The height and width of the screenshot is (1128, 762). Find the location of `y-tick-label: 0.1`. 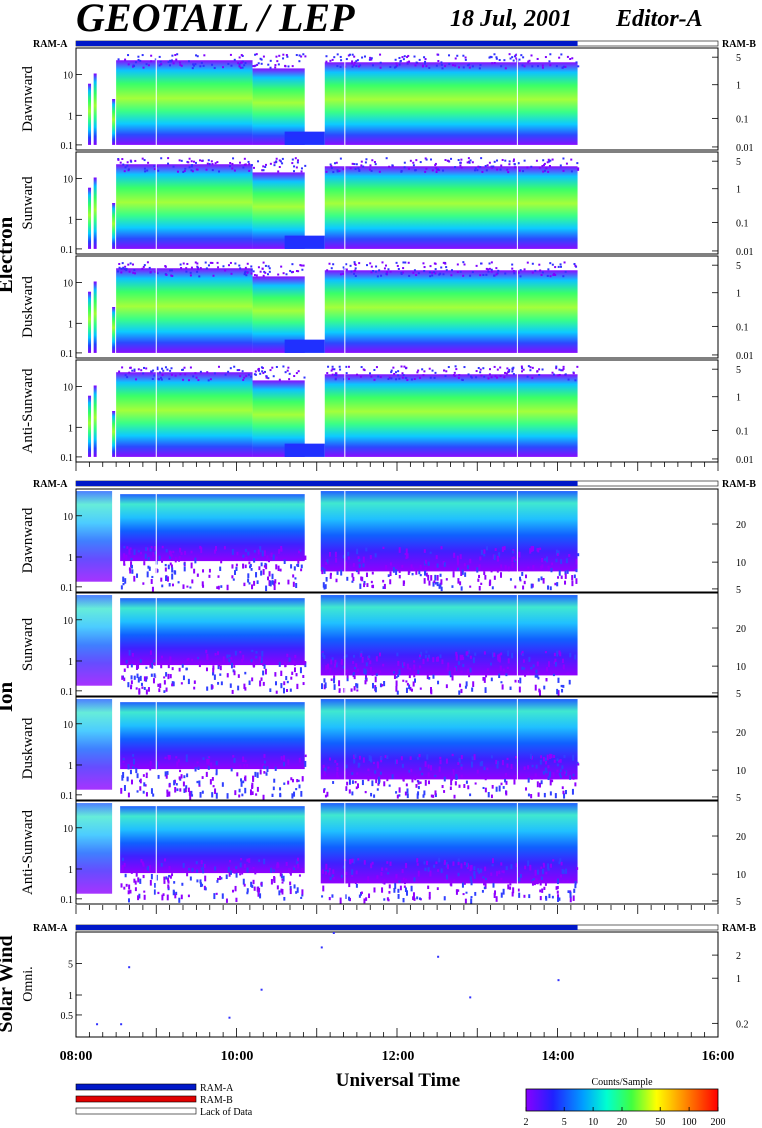

y-tick-label: 0.1 is located at coordinates (67, 588).